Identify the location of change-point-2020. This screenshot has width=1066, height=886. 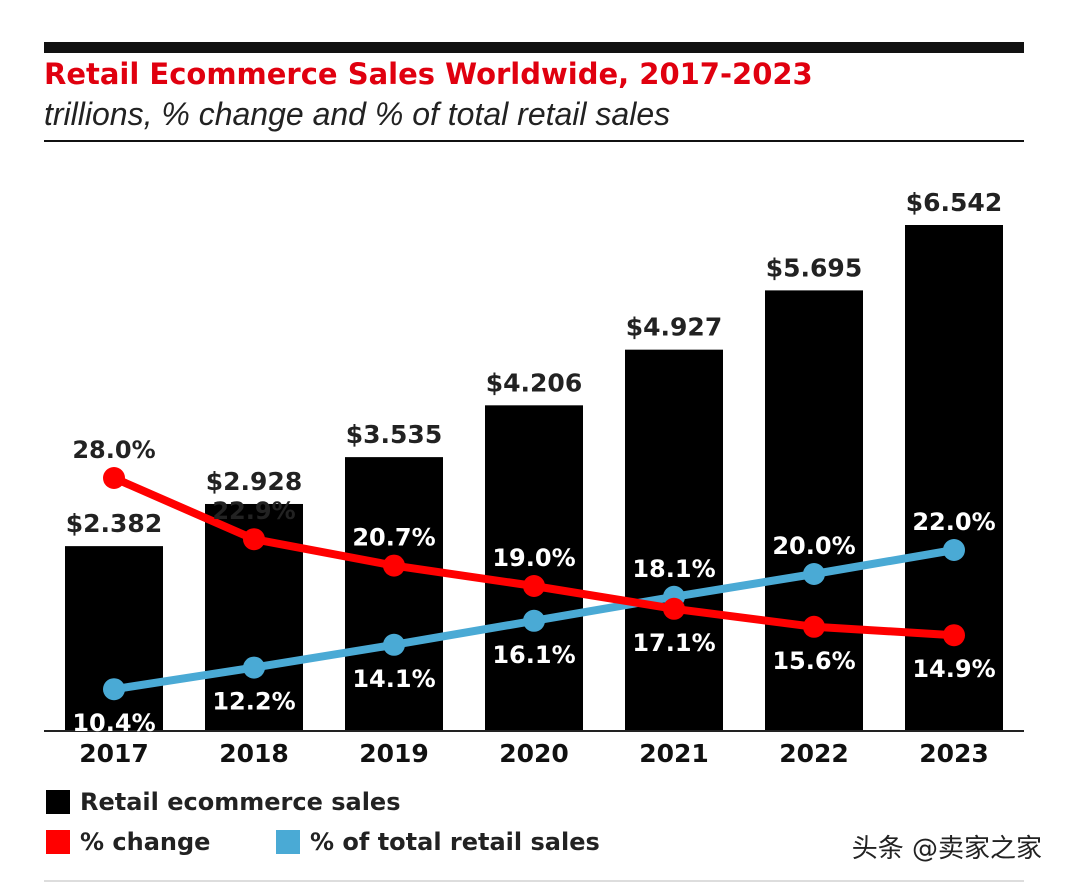
(534, 586).